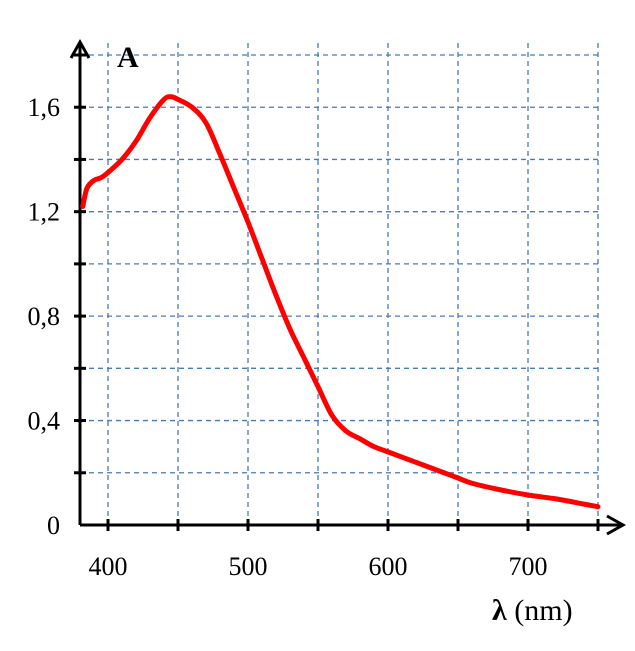 The image size is (635, 651). What do you see at coordinates (44, 316) in the screenshot?
I see `y-tick-label: 0,8` at bounding box center [44, 316].